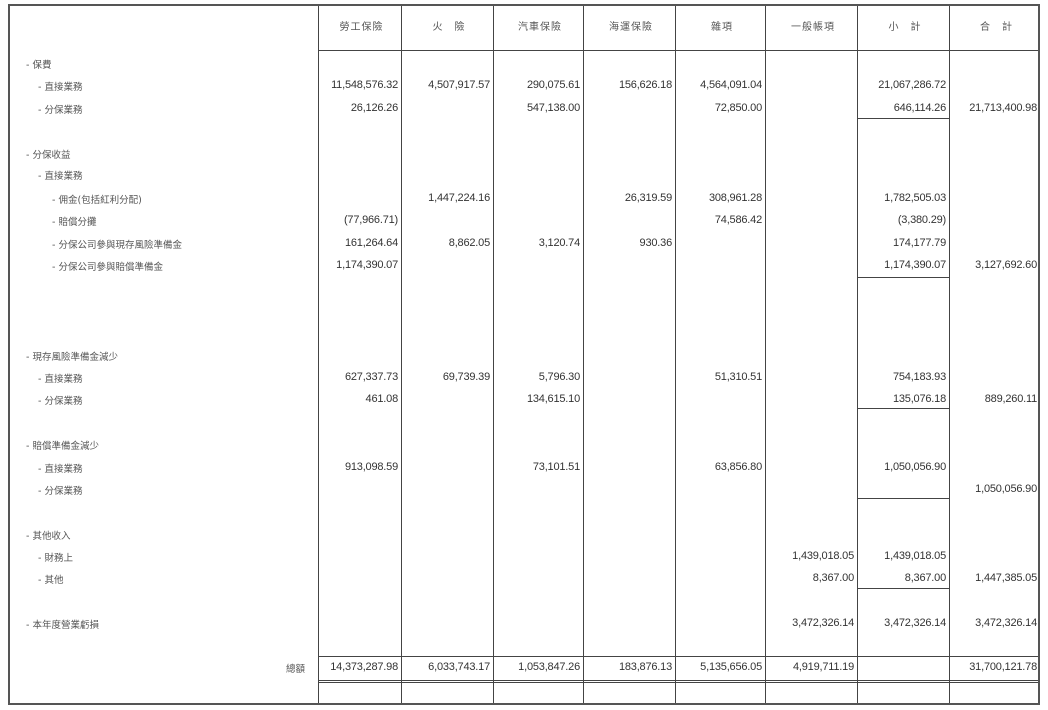 This screenshot has height=710, width=1048. What do you see at coordinates (117, 245) in the screenshot?
I see `row-label: - 分保公司參與現存風險準備金` at bounding box center [117, 245].